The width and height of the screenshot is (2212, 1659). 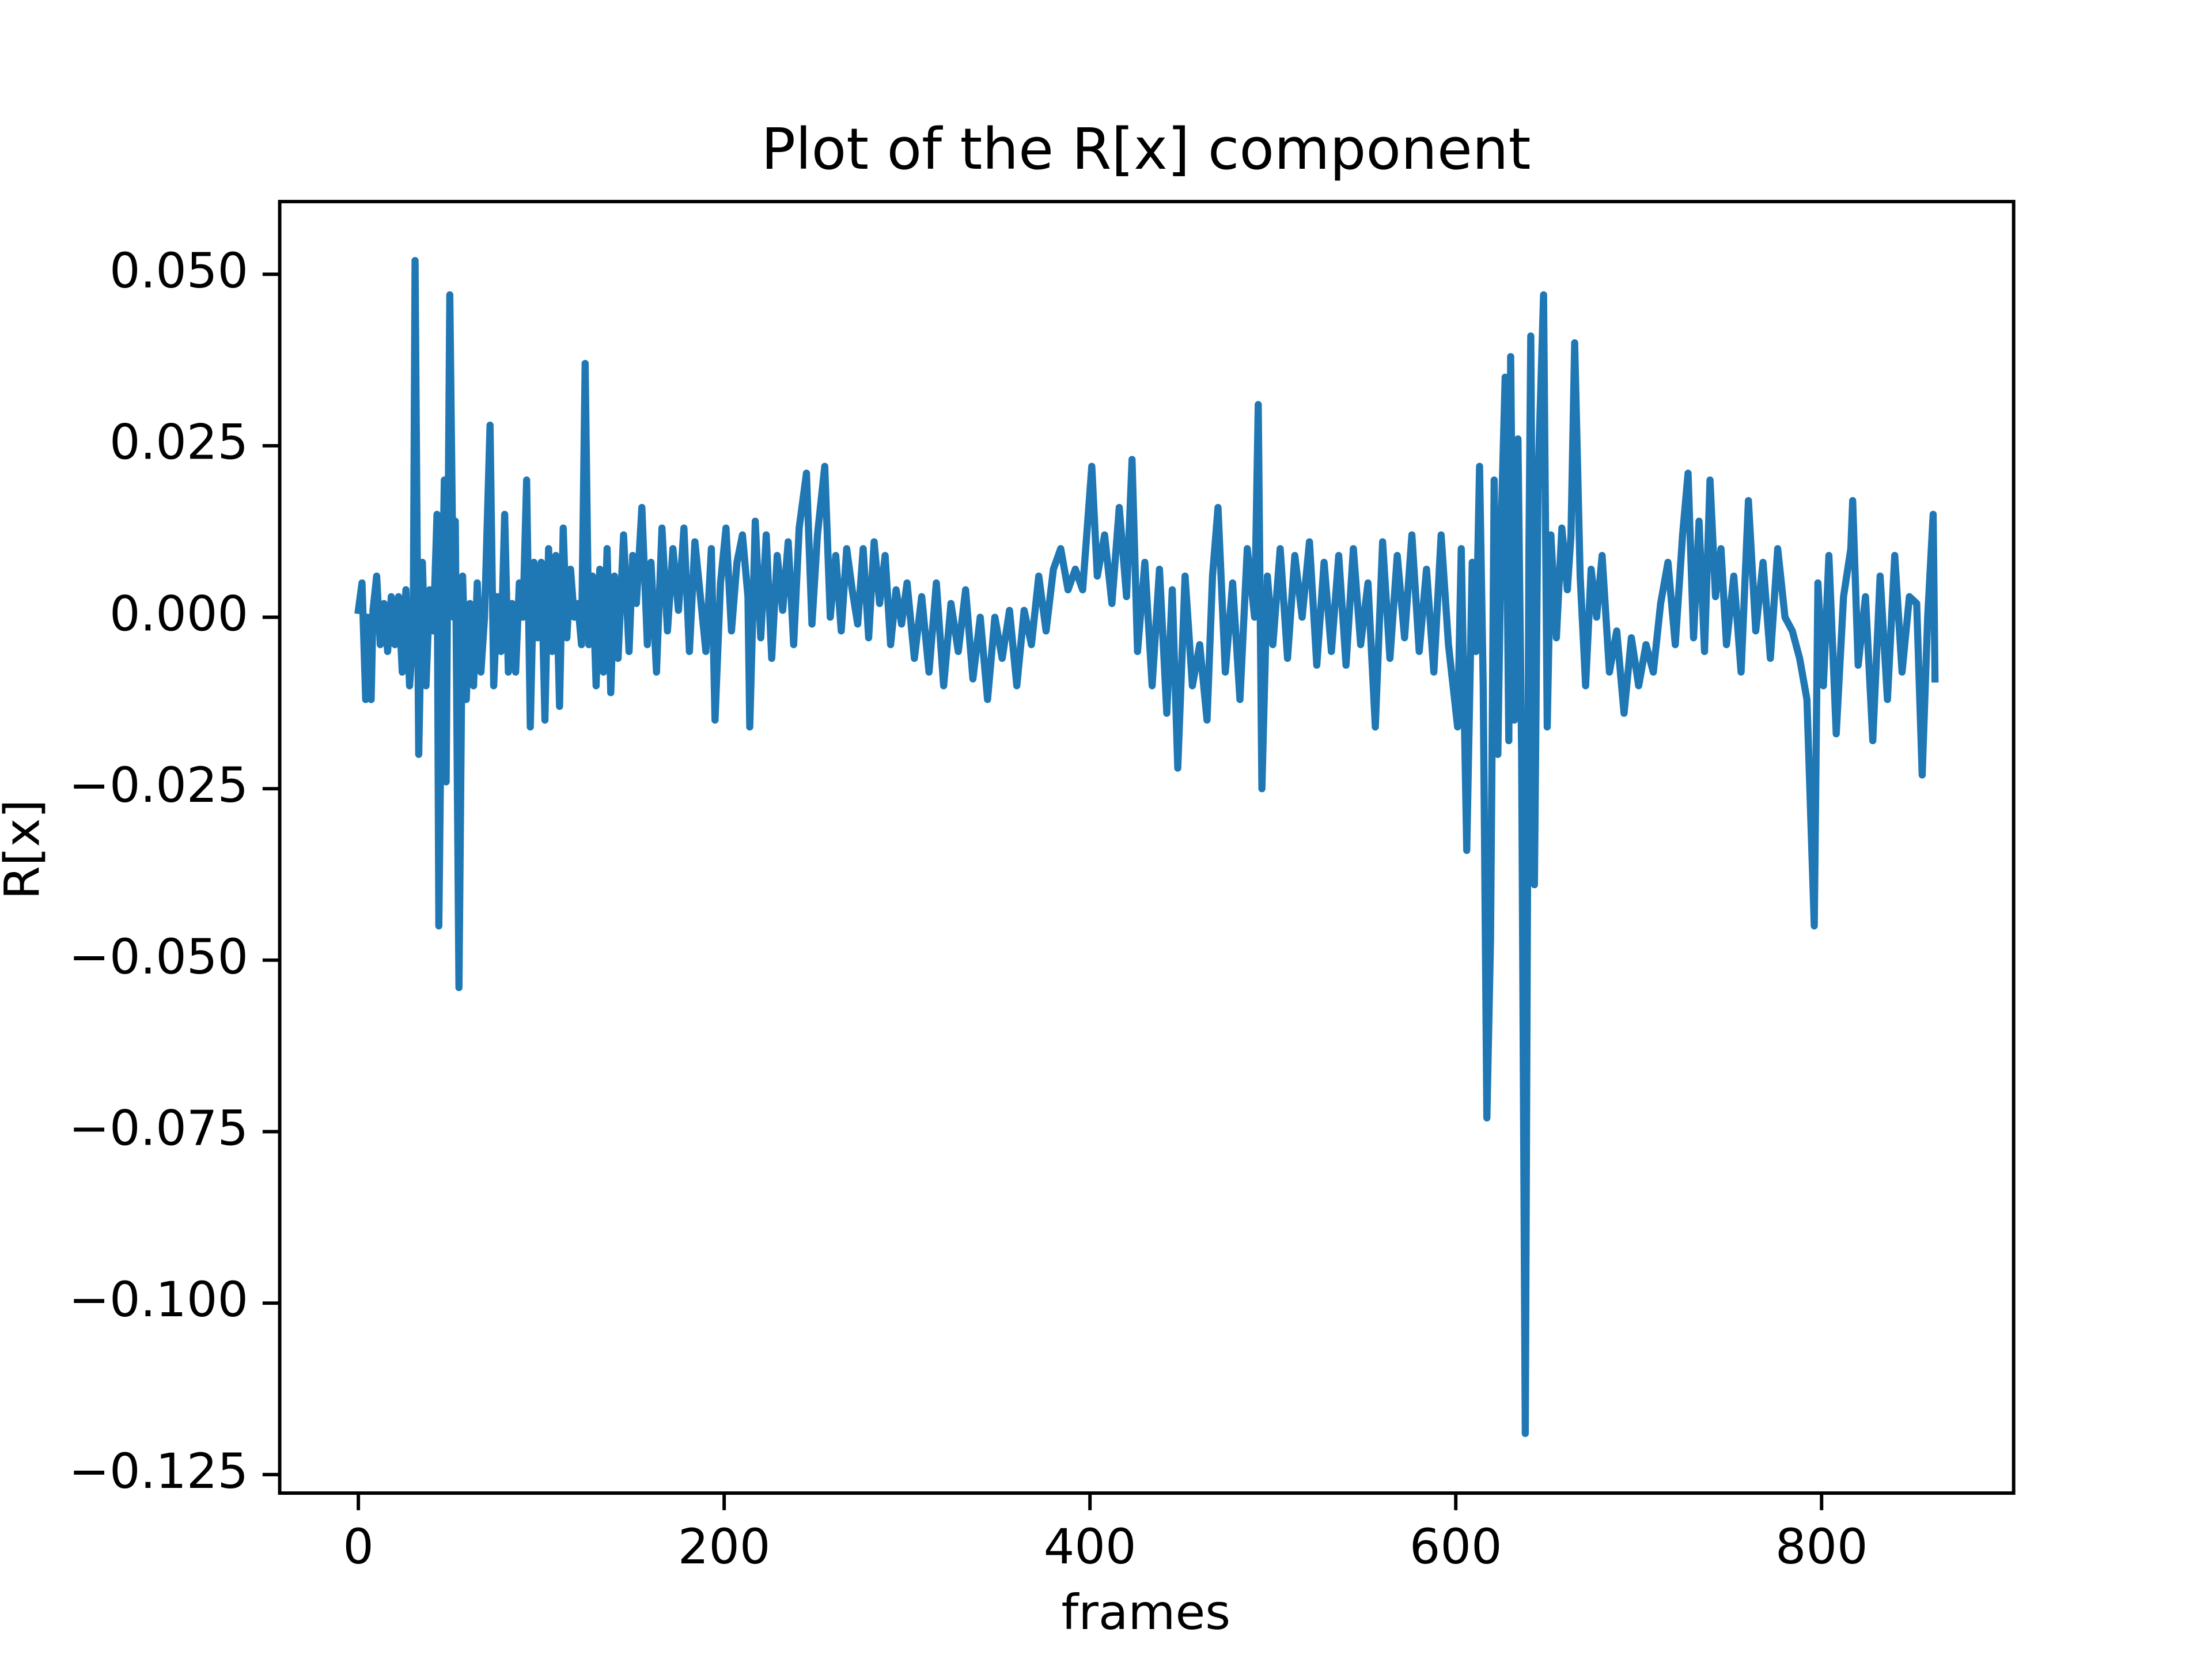 What do you see at coordinates (1146, 1612) in the screenshot?
I see `x-axis-label: frames` at bounding box center [1146, 1612].